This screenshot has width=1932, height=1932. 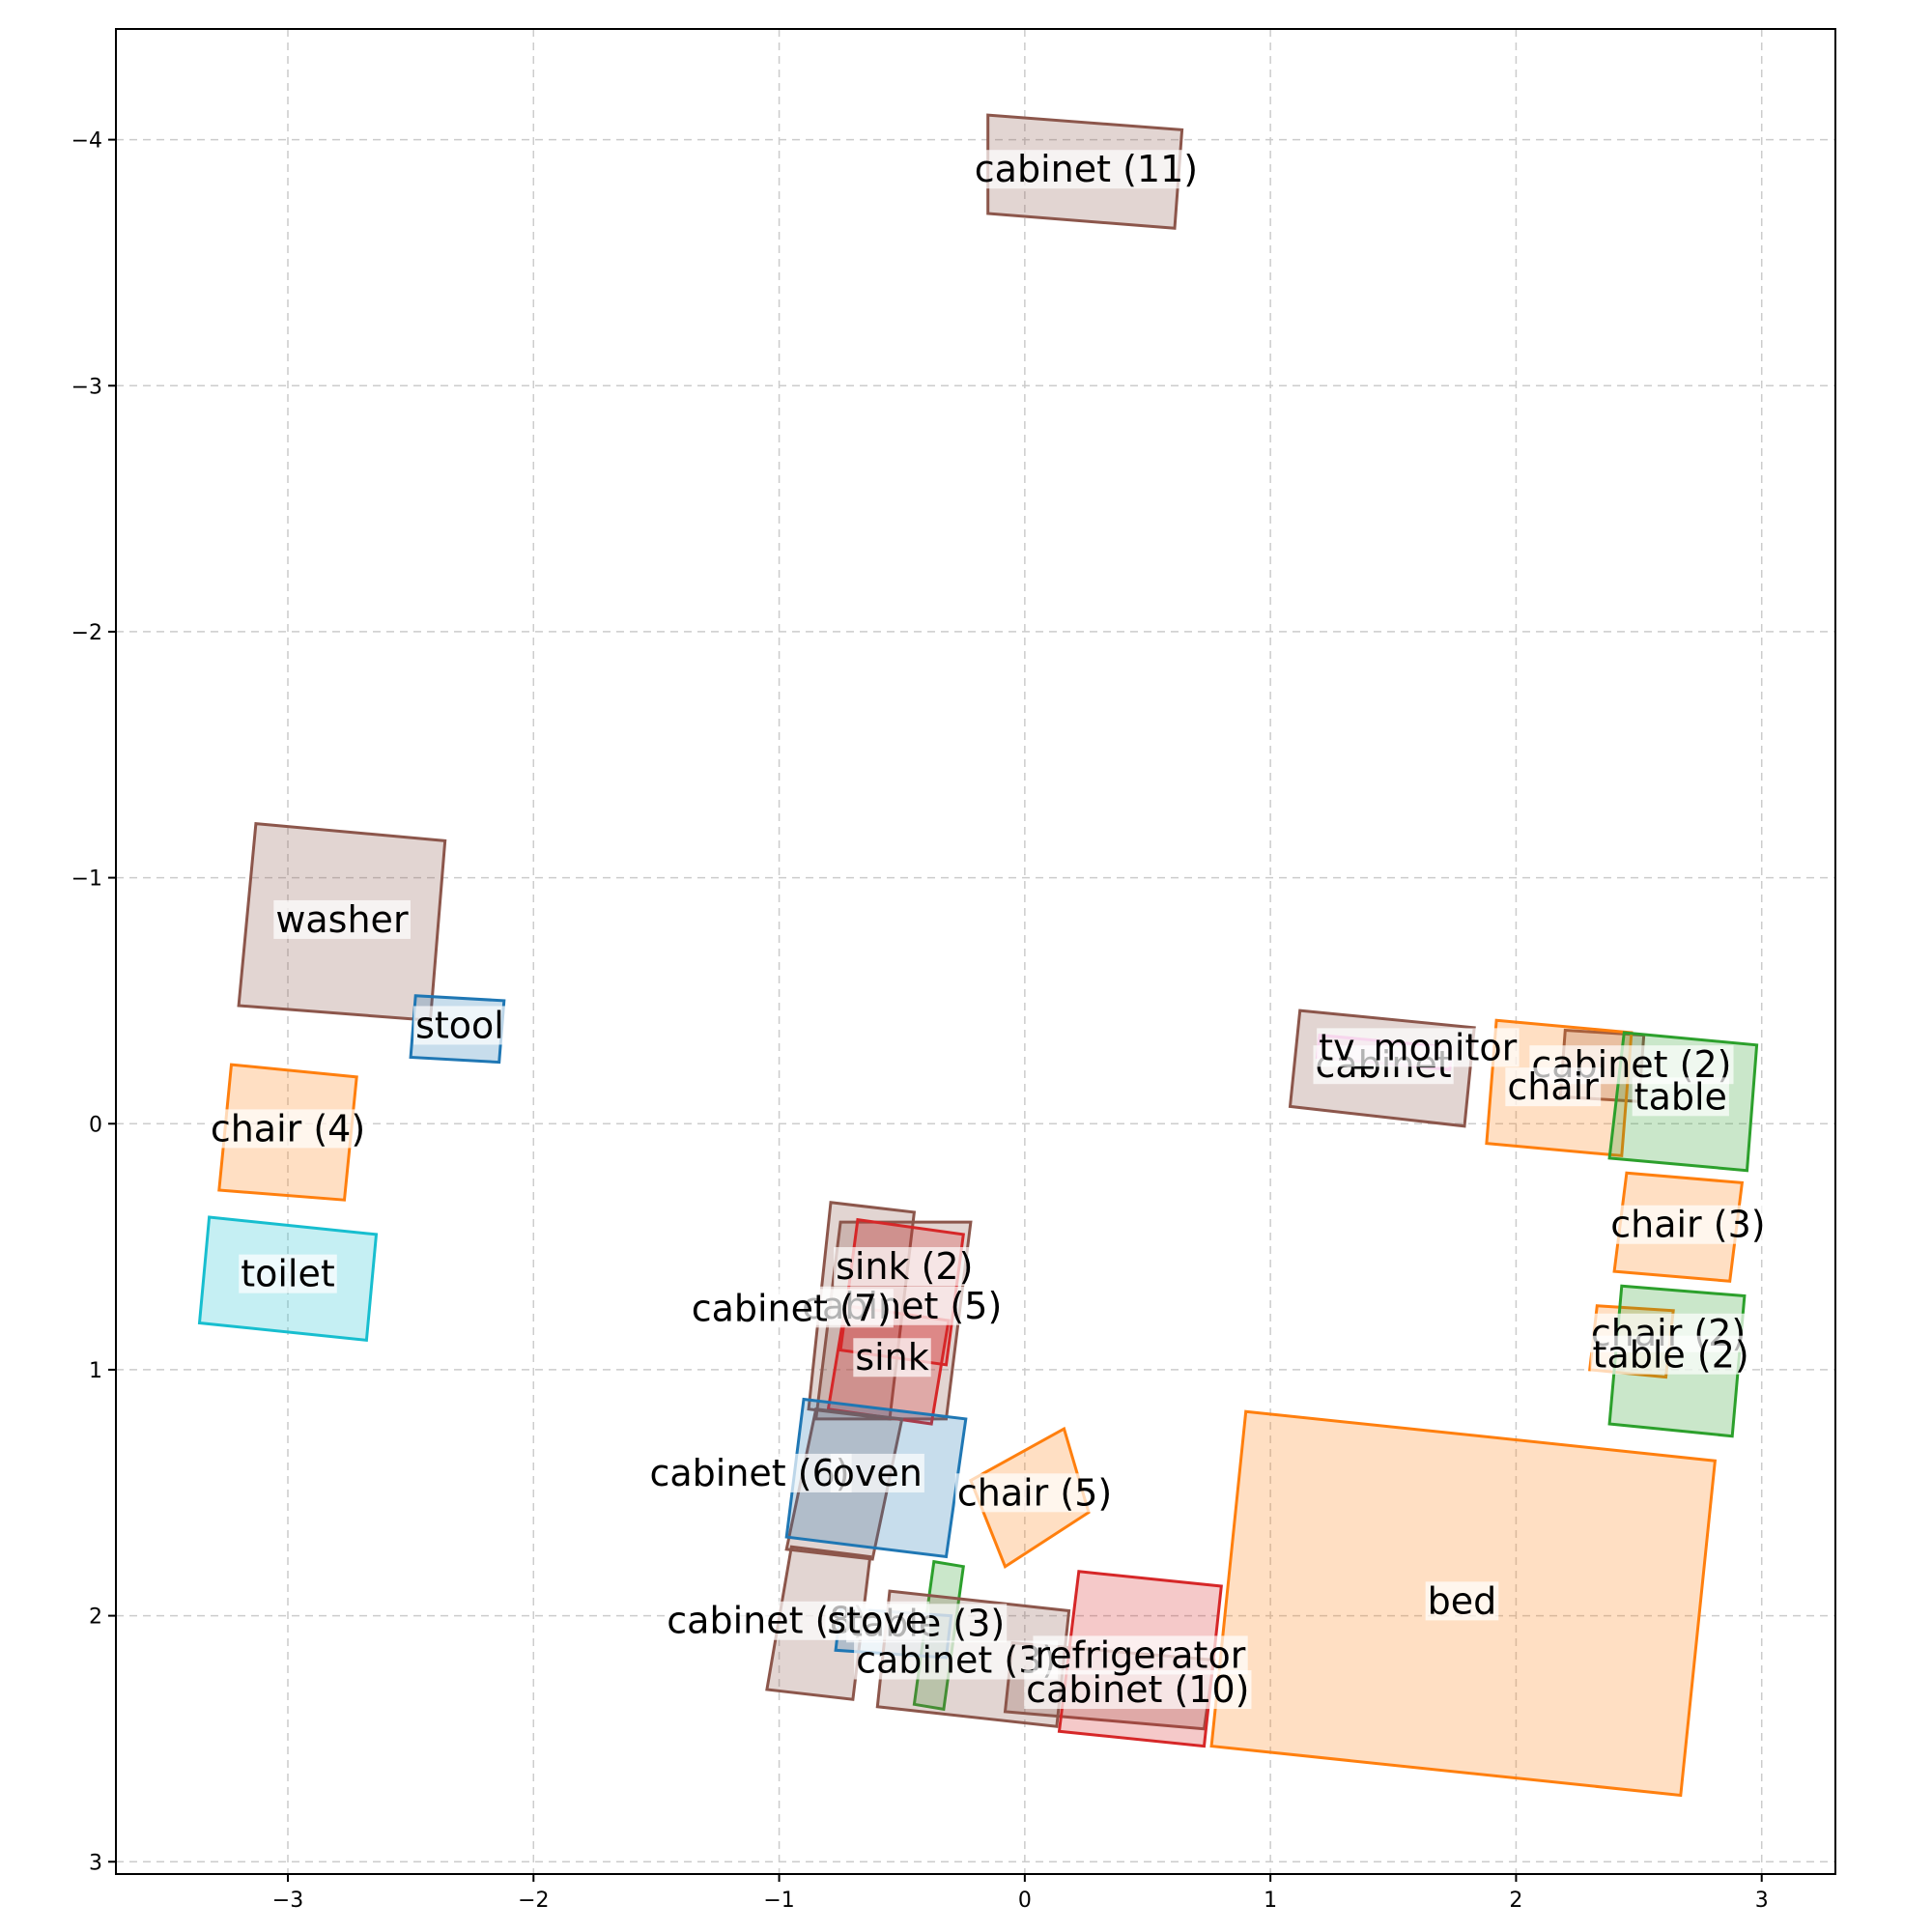 I want to click on cabinet-label-text: cabinet (11), so click(x=1086, y=169).